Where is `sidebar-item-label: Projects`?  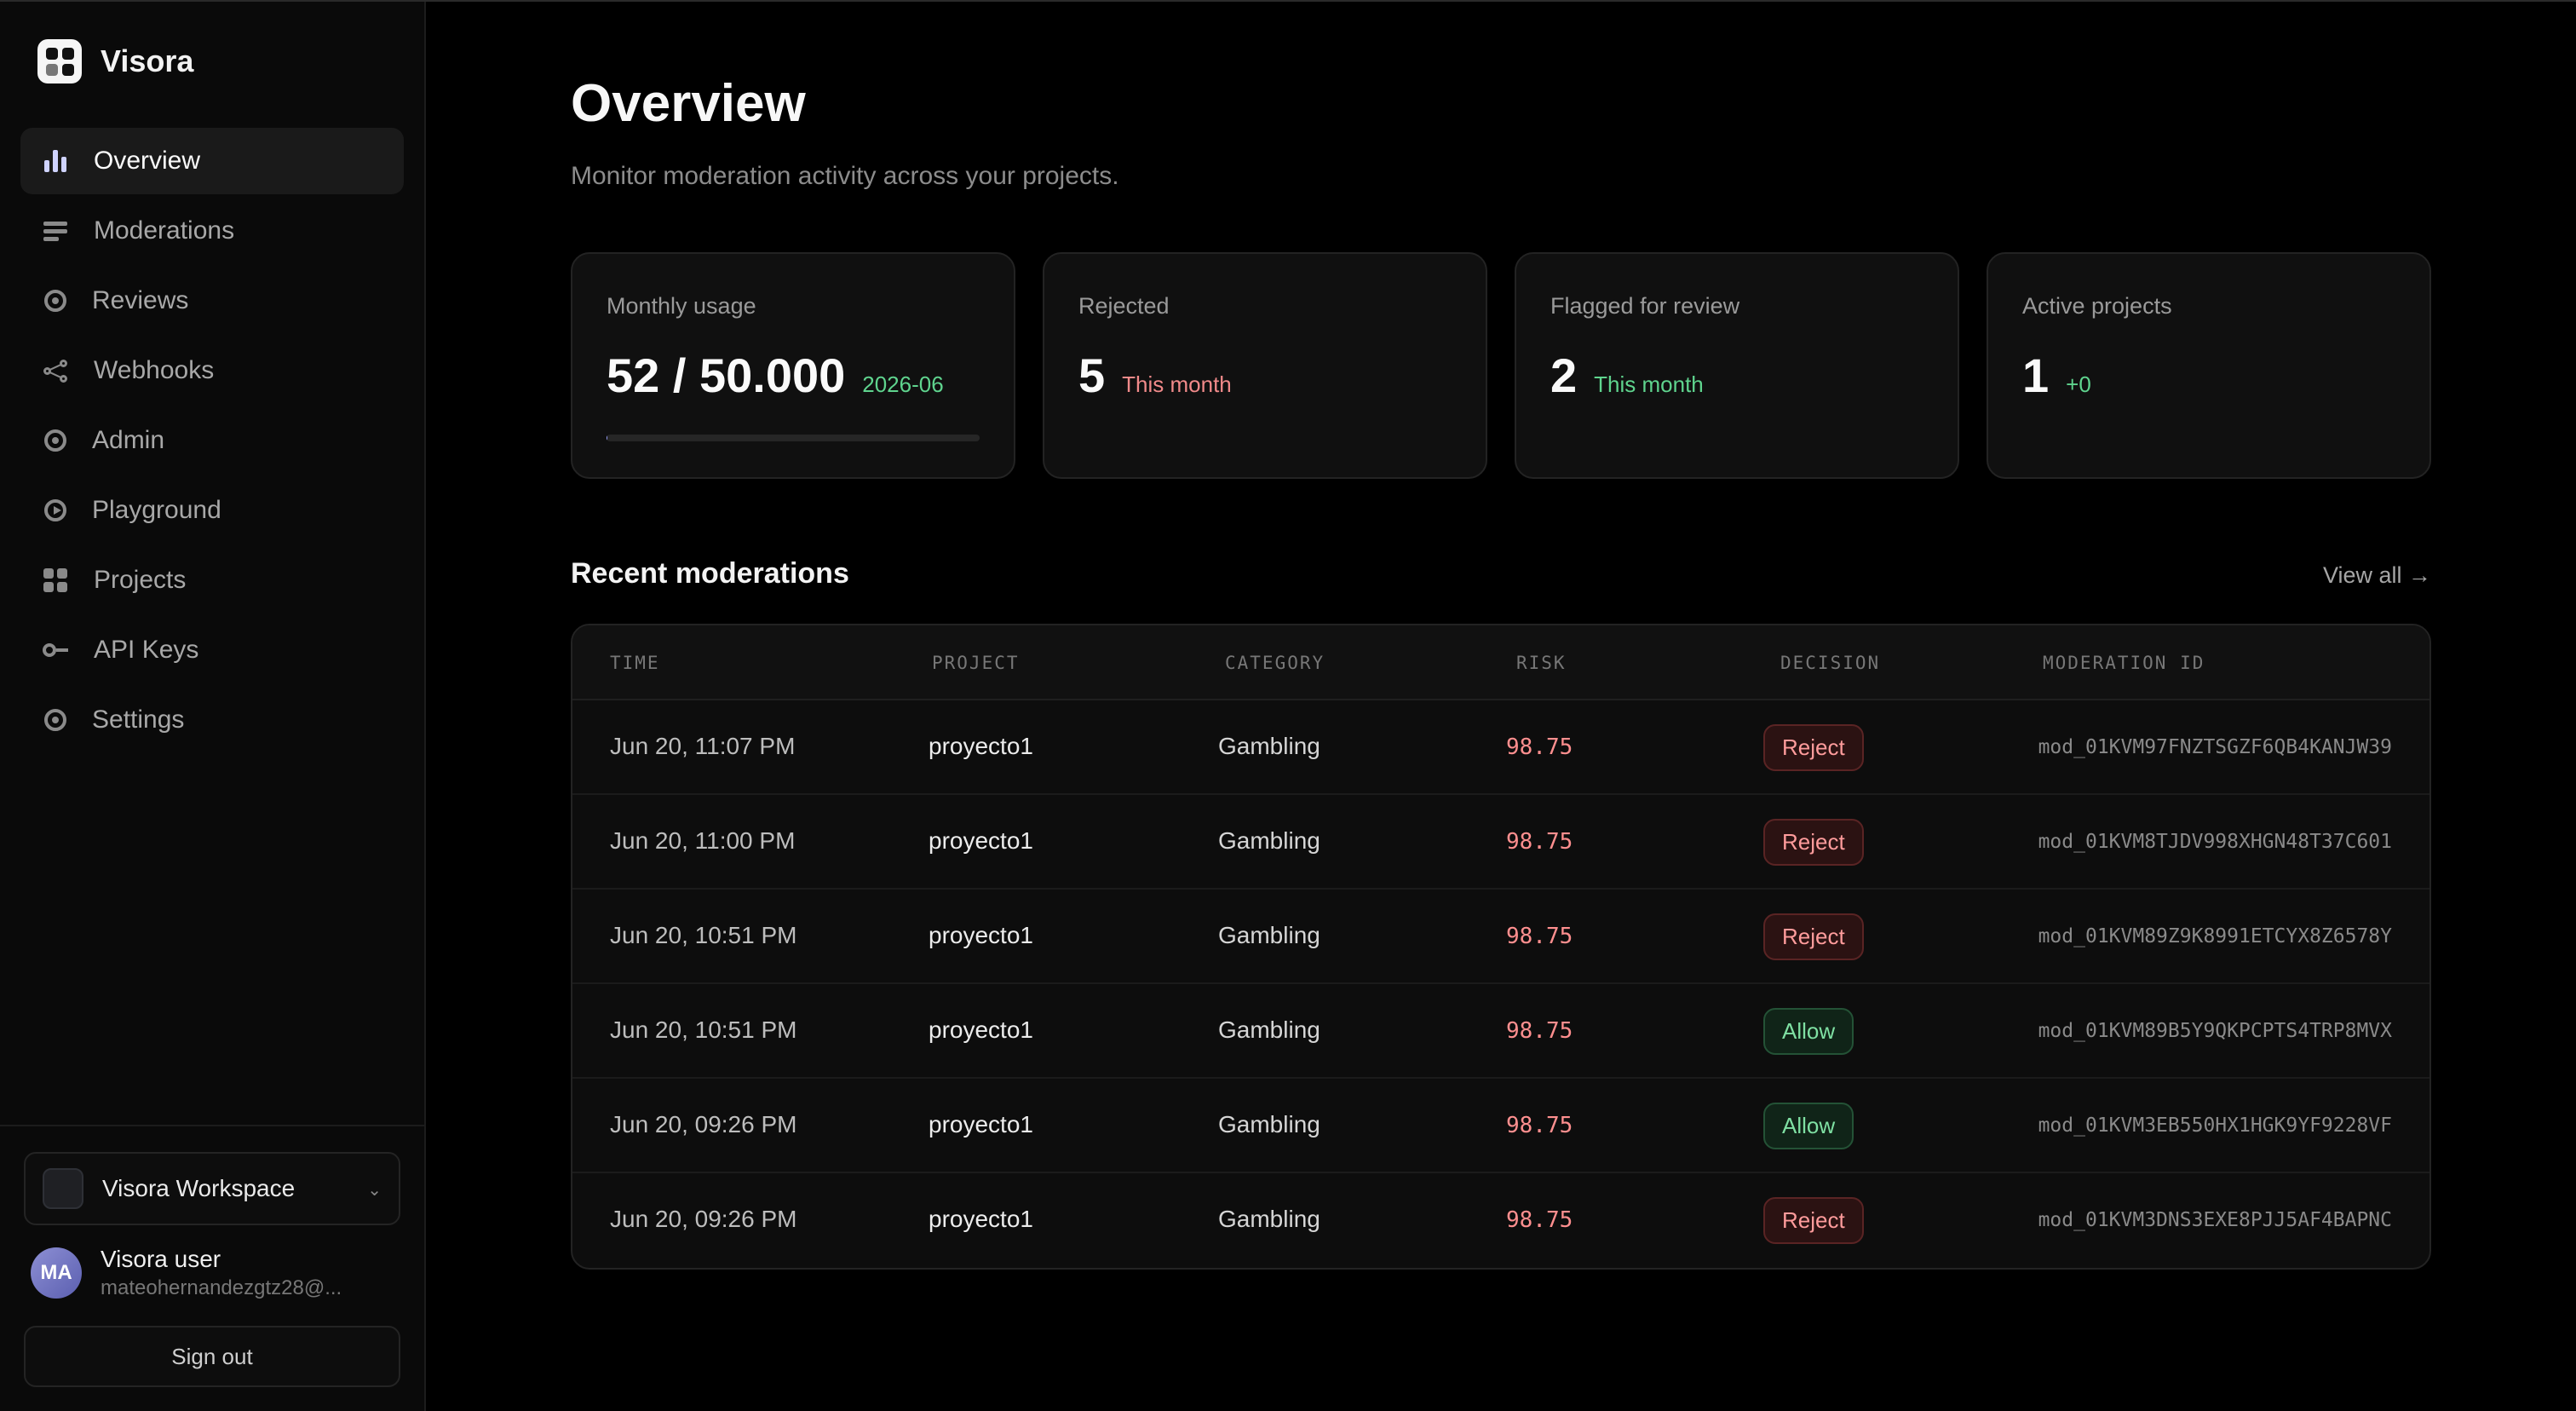
sidebar-item-label: Projects is located at coordinates (140, 580).